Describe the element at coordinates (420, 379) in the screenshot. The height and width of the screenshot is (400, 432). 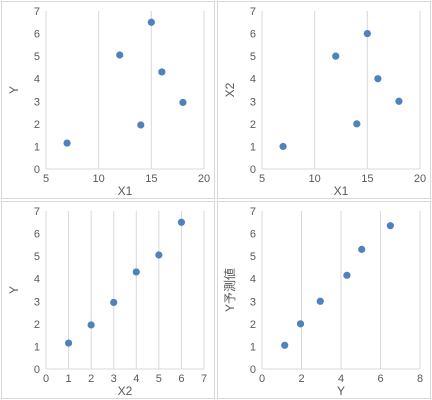
I see `x-tick-label: 8` at that location.